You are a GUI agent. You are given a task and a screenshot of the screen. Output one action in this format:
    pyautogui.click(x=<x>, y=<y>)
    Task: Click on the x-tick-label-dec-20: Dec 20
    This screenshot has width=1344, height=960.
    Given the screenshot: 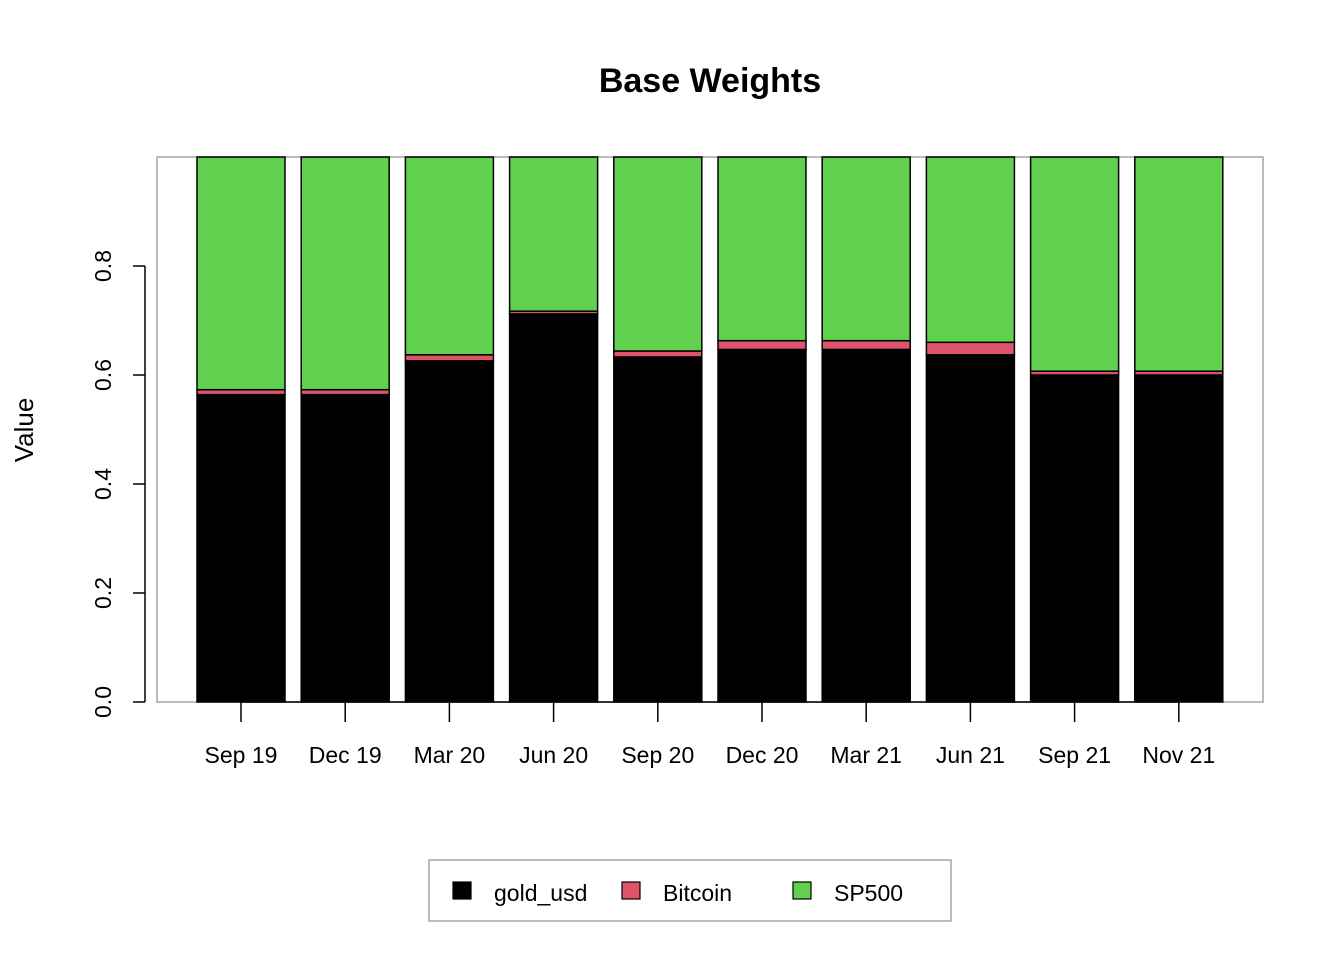 What is the action you would take?
    pyautogui.click(x=762, y=755)
    